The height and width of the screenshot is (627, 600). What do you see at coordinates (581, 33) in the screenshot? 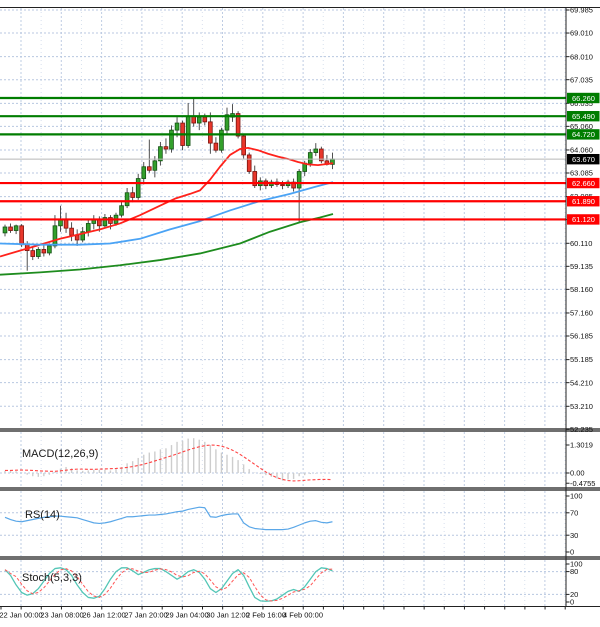
I see `axis-label: 69.010` at bounding box center [581, 33].